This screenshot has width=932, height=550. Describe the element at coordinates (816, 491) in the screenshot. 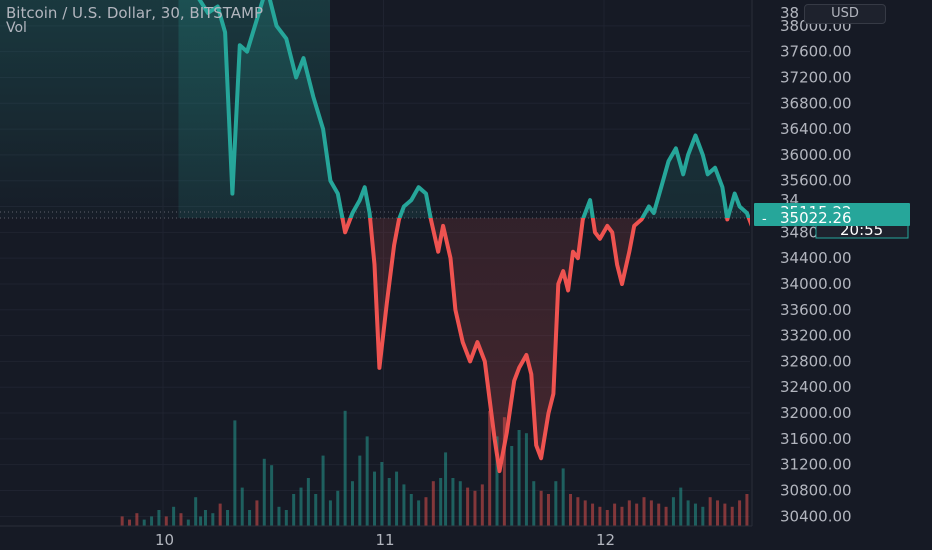

I see `y-tick-label: 30800.00` at that location.